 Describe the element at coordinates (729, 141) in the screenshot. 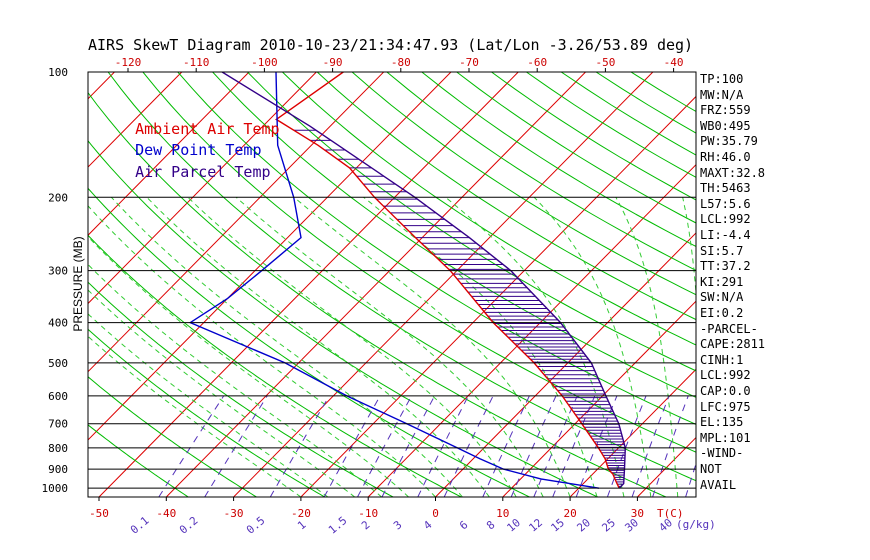

I see `index-item: PW:35.79` at that location.